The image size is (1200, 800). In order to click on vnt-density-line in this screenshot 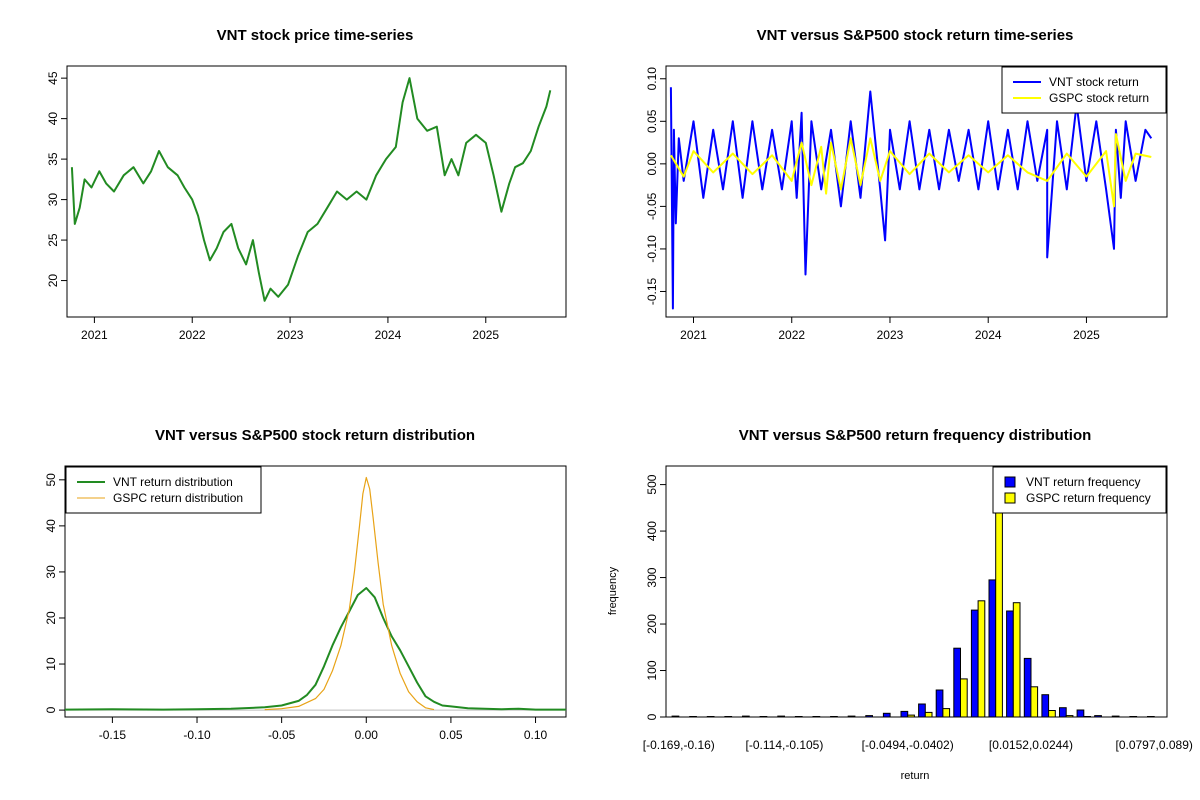, I will do `click(315, 649)`.